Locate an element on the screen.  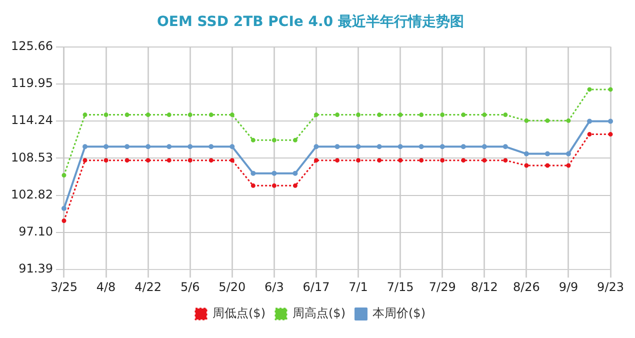
y-tick-label: 97.10 is located at coordinates (35, 231).